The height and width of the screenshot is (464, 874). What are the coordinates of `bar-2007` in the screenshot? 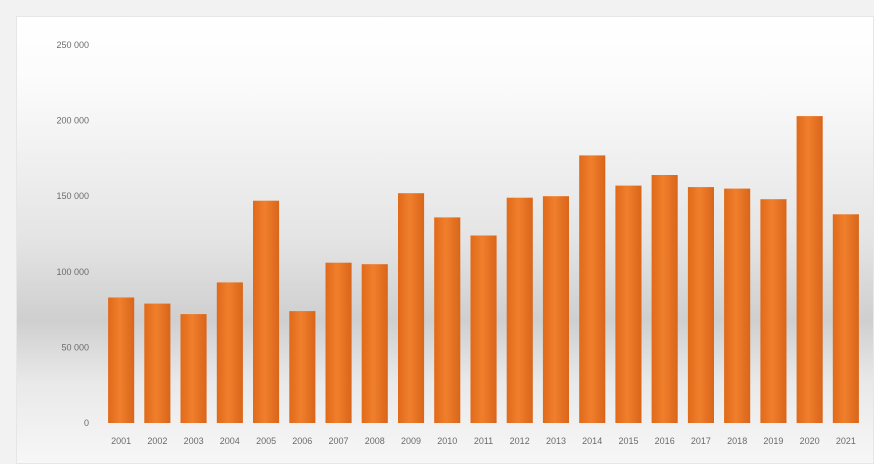 It's located at (338, 342).